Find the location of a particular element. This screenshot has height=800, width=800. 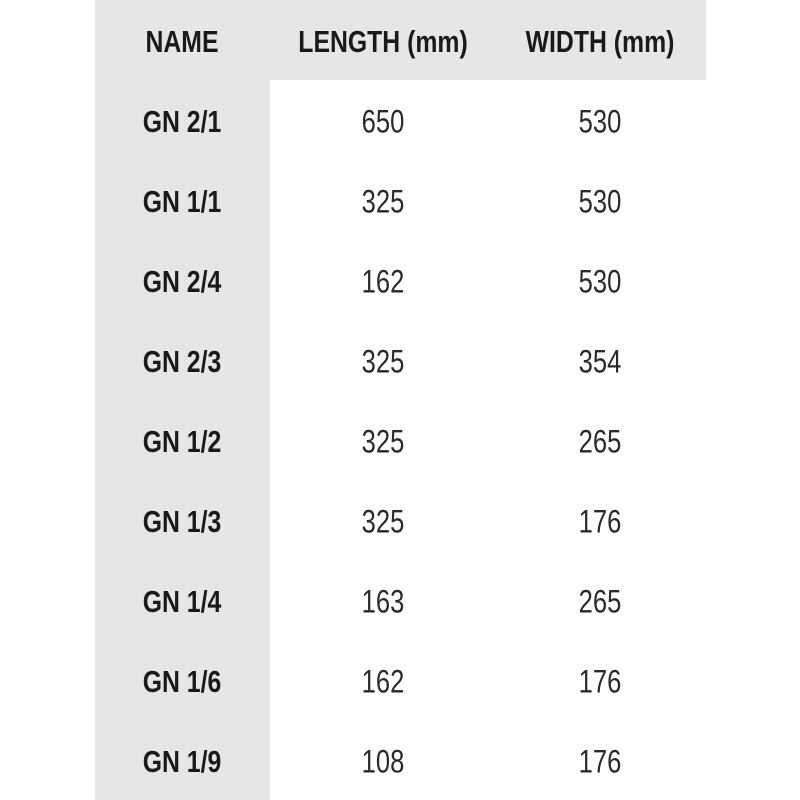

row-name: GN 1/1 is located at coordinates (182, 202).